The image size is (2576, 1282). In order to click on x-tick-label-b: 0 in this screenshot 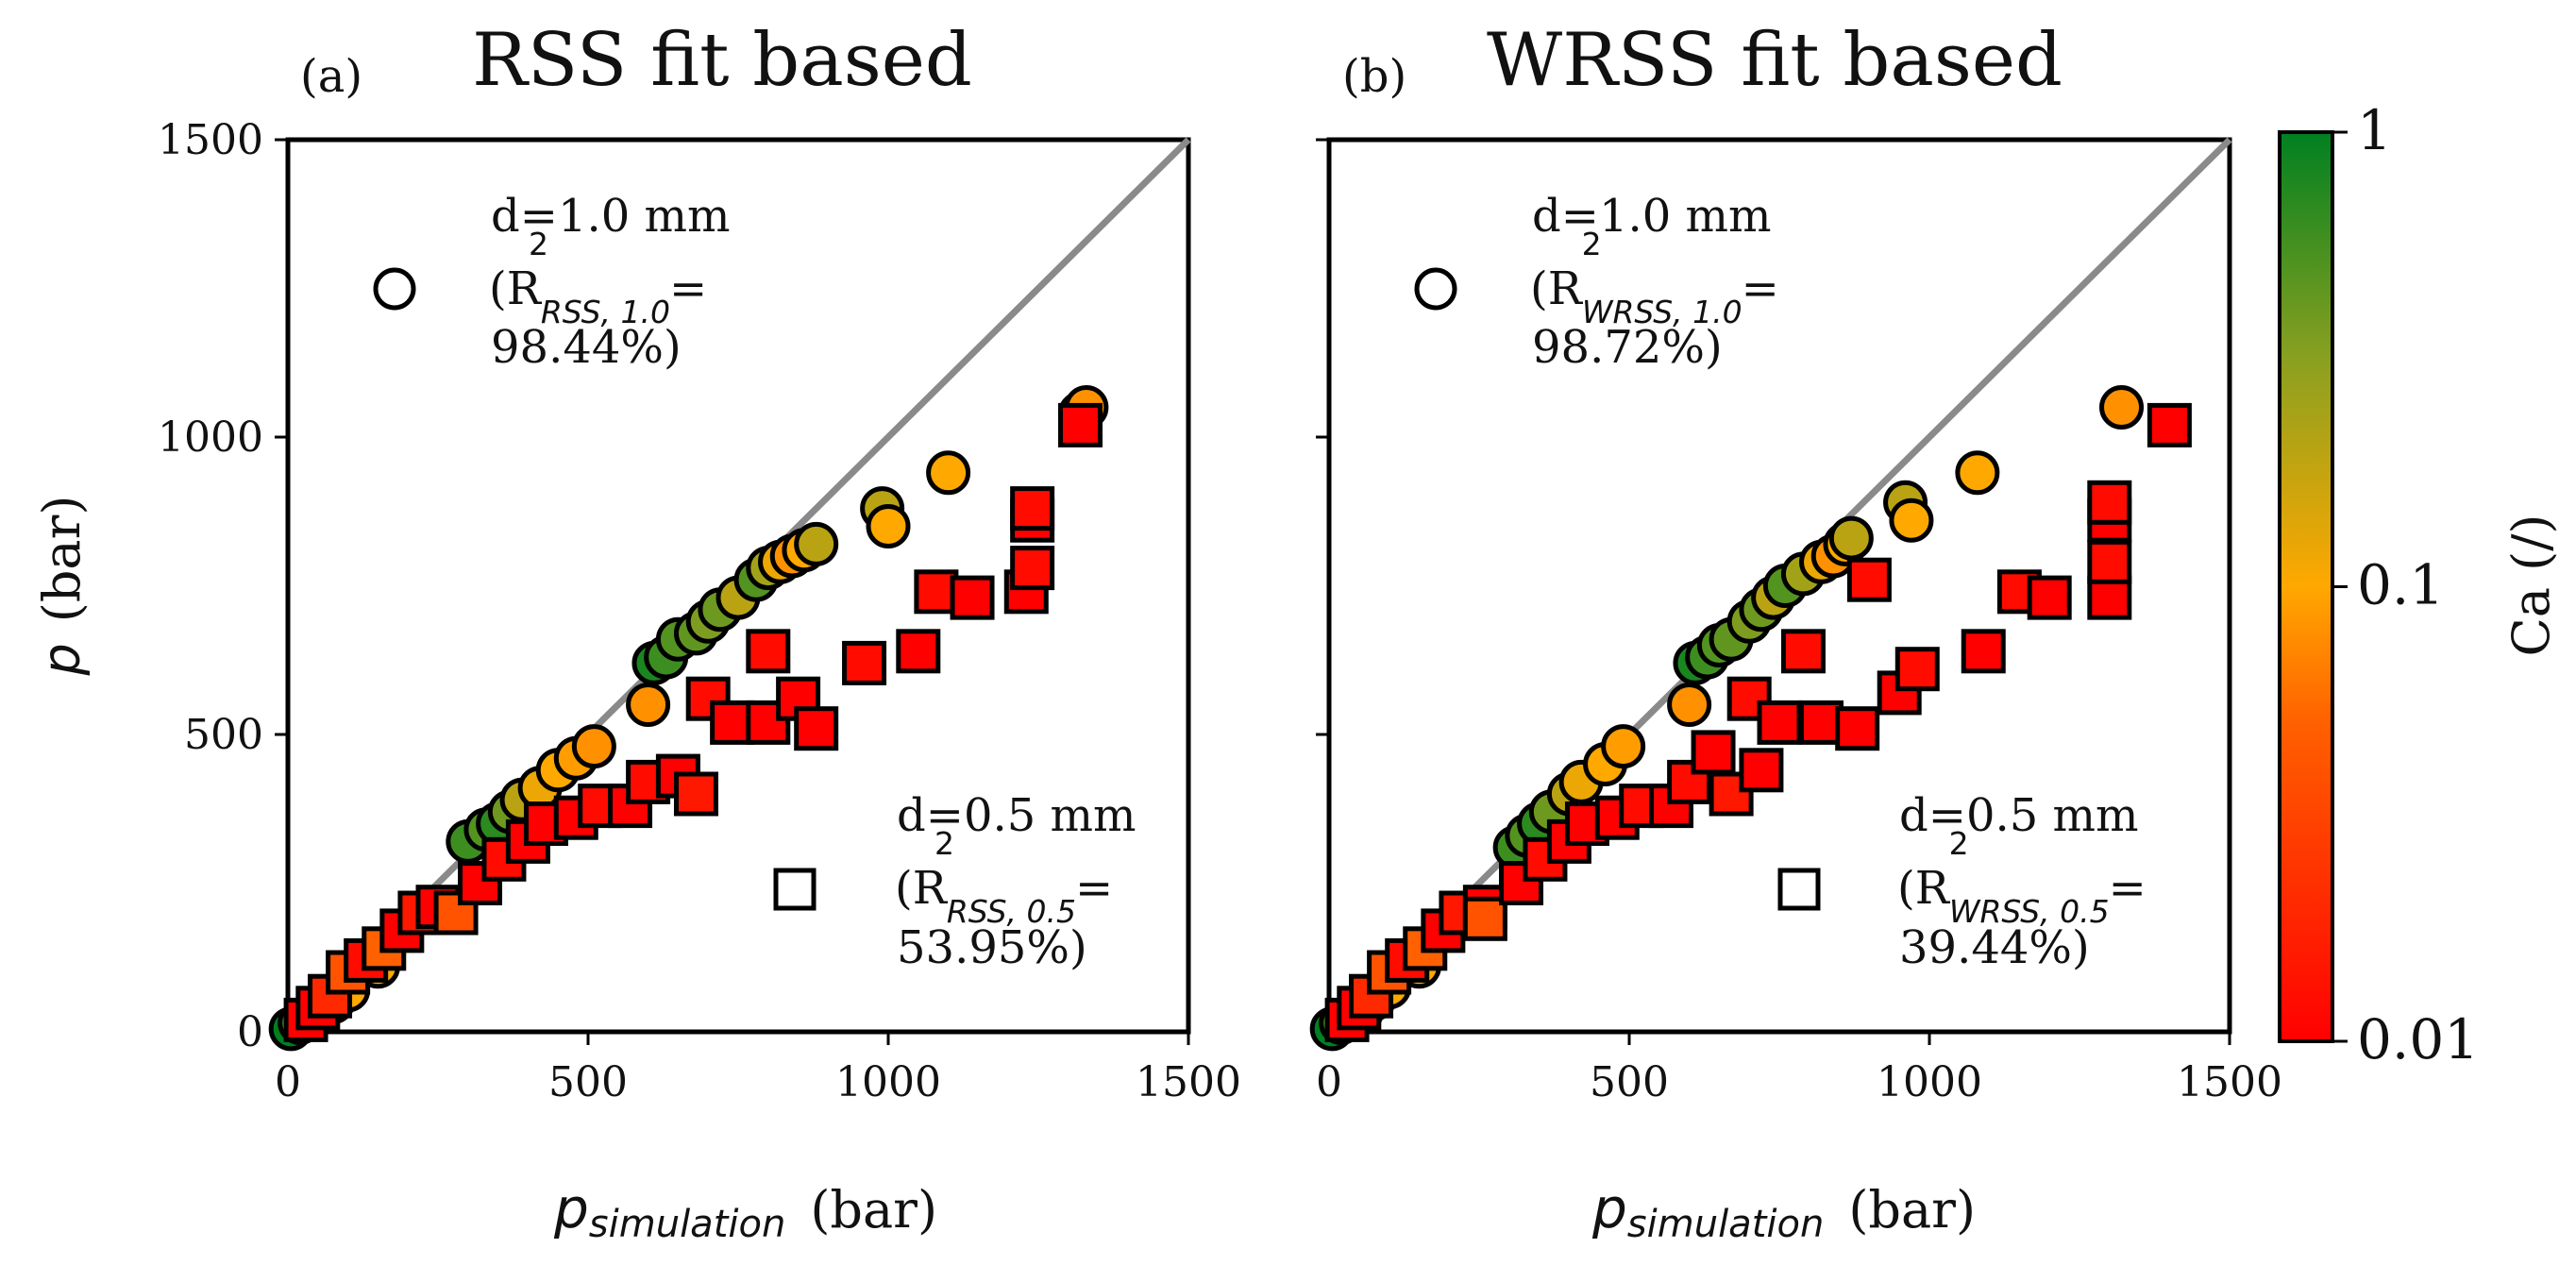, I will do `click(1329, 1082)`.